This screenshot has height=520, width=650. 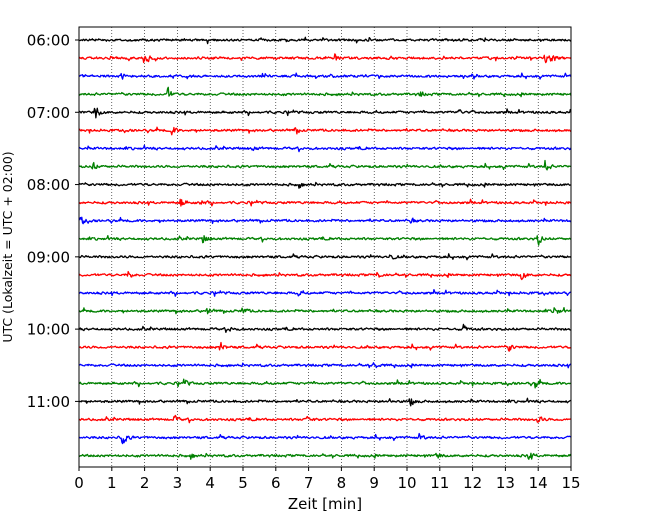 What do you see at coordinates (538, 483) in the screenshot?
I see `x-tick-label: 14` at bounding box center [538, 483].